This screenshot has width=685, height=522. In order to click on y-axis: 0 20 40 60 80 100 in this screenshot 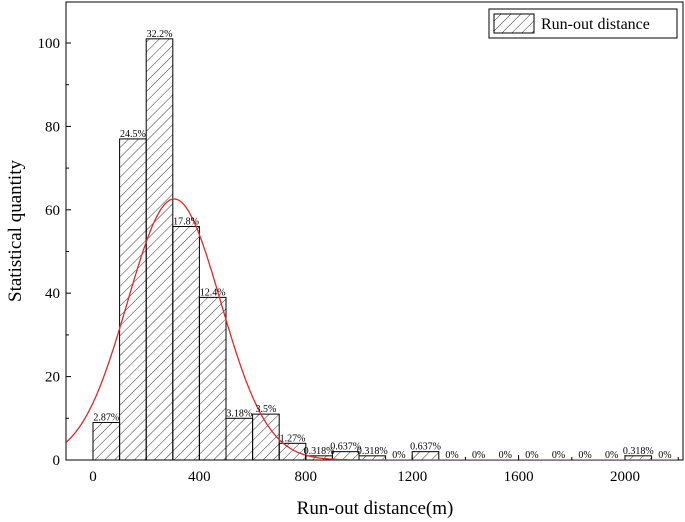, I will do `click(54, 252)`.